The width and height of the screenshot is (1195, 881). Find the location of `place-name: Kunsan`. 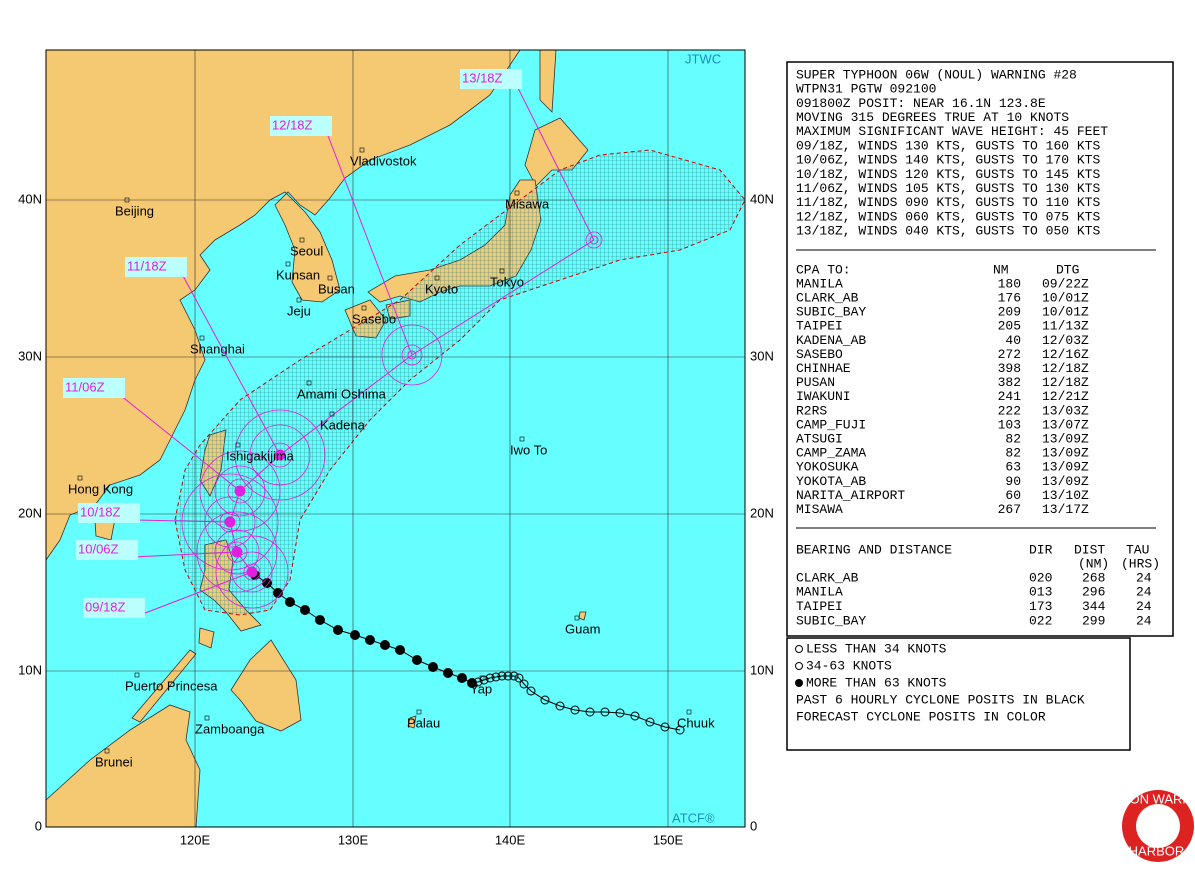

place-name: Kunsan is located at coordinates (298, 274).